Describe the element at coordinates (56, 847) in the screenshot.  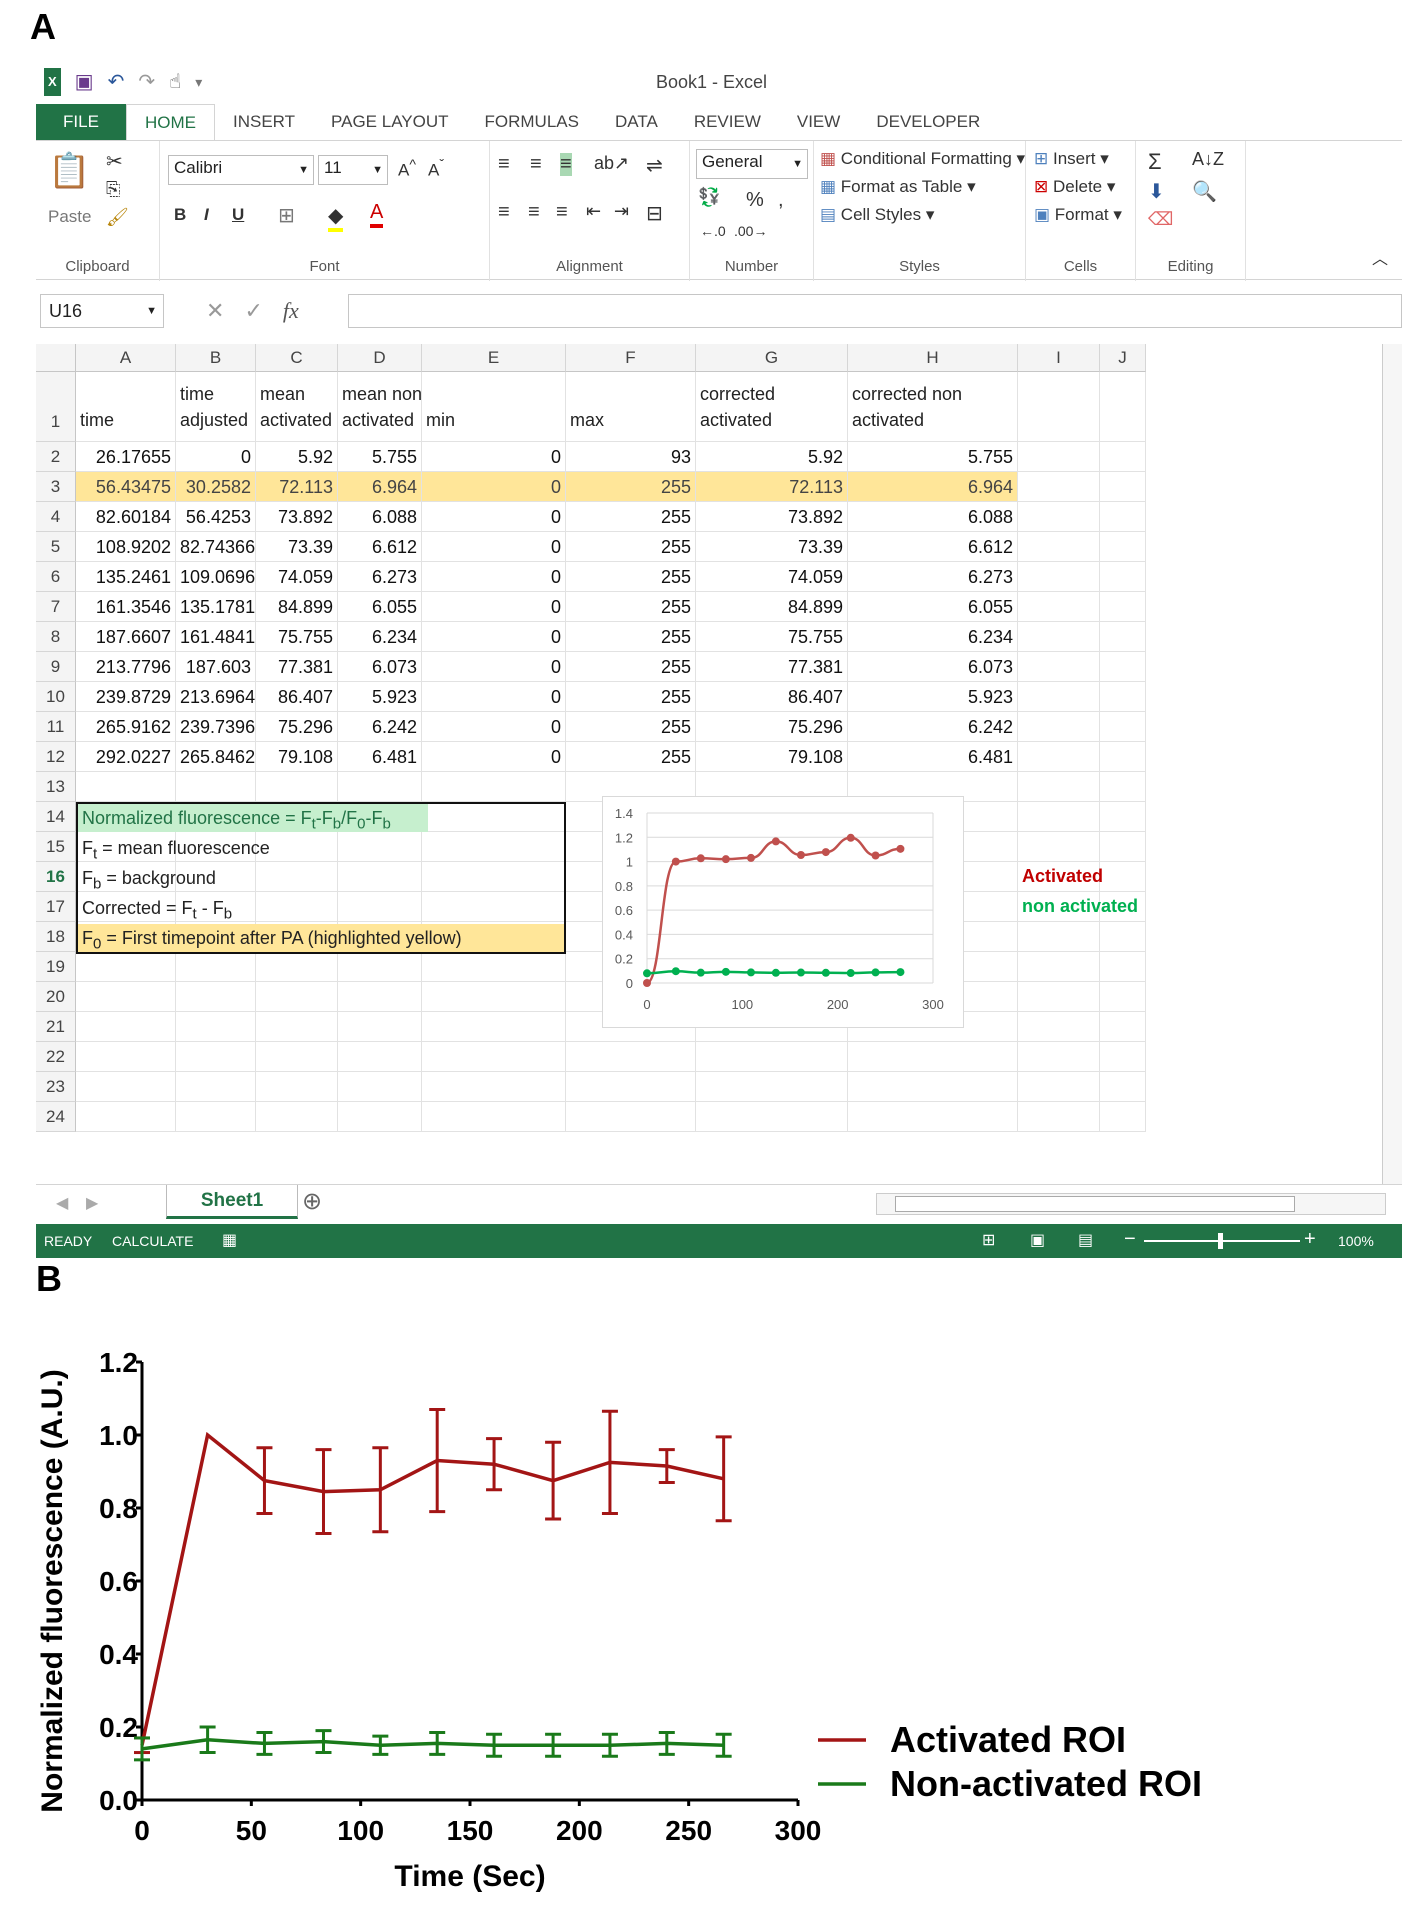
I see `row-header-15: 15` at that location.